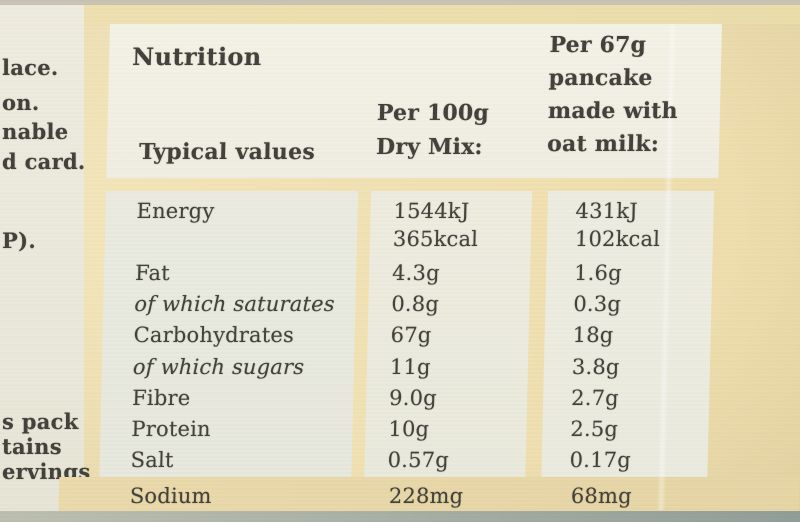 This screenshot has height=522, width=800. I want to click on row-fat: Fat 4.3g 1.6g, so click(397, 275).